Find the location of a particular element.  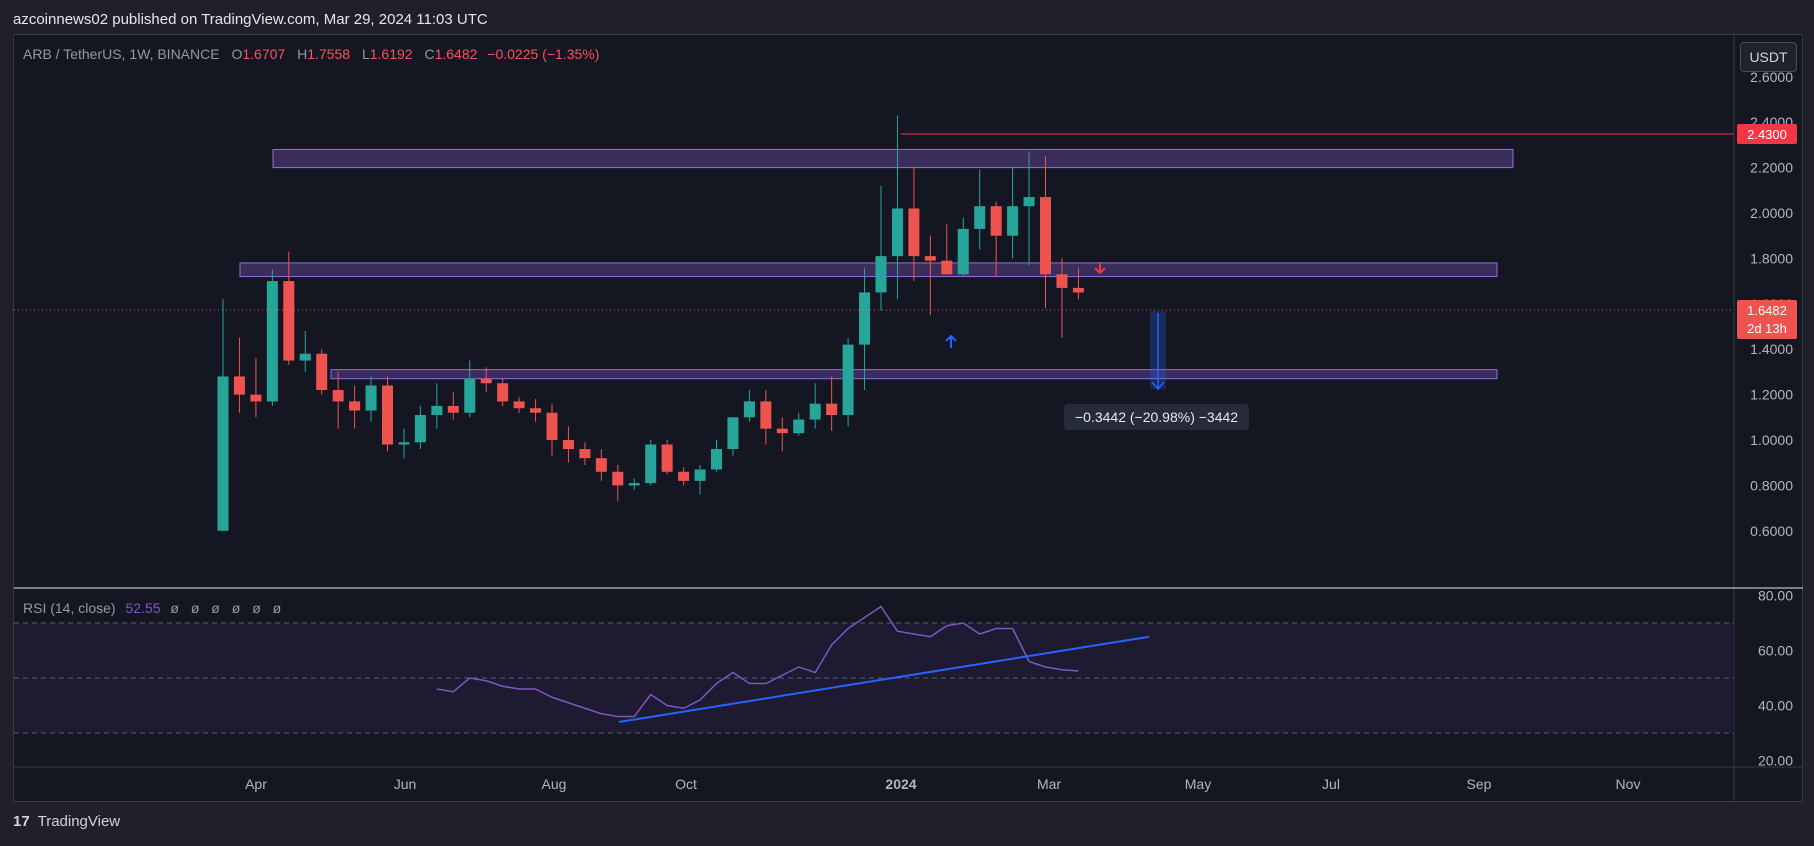

resistance-price-label is located at coordinates (1767, 134).